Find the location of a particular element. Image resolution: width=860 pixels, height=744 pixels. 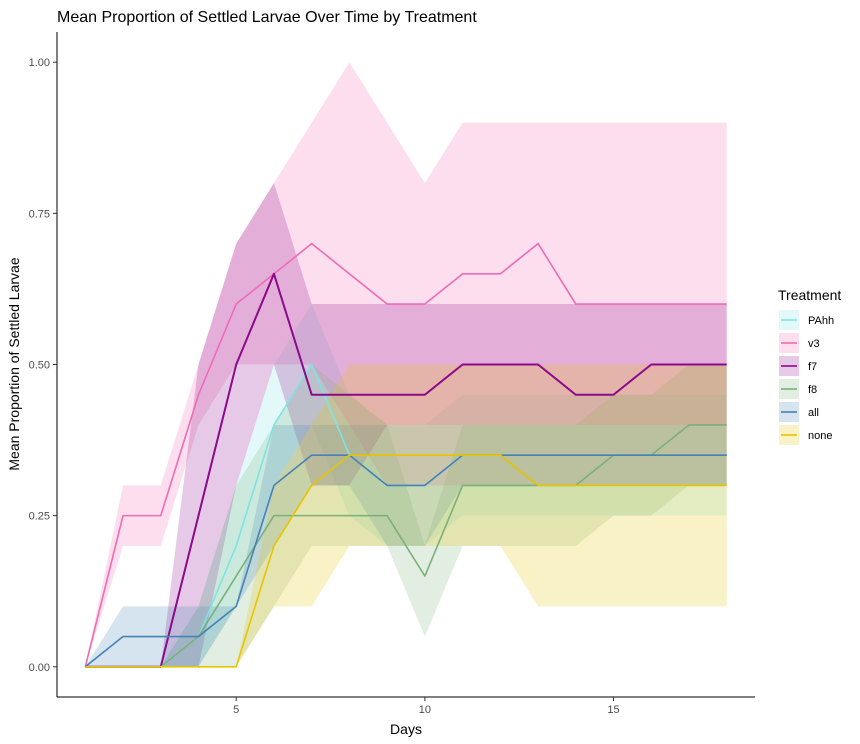

legend-label: all is located at coordinates (813, 413).